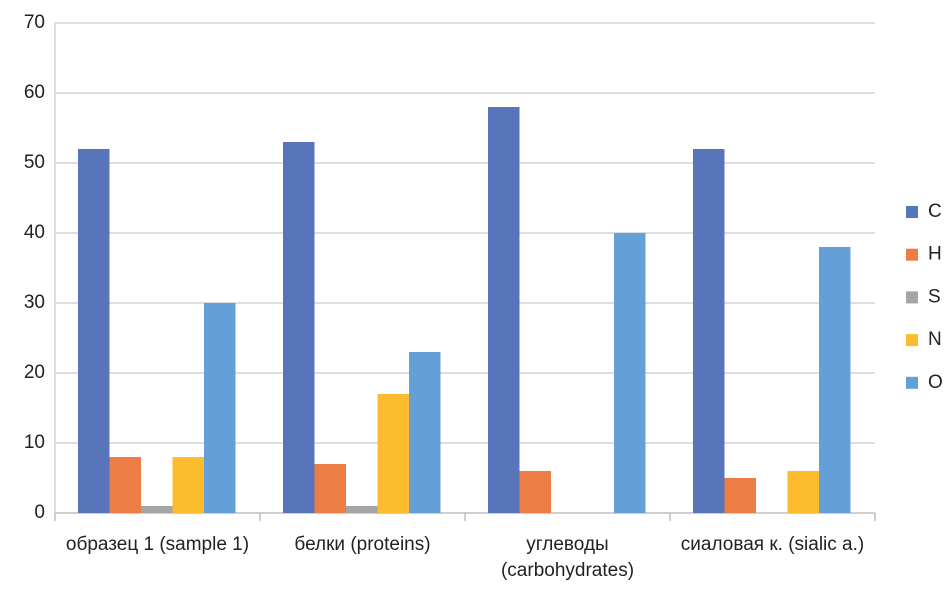  I want to click on y-tick-label: 60, so click(34, 92).